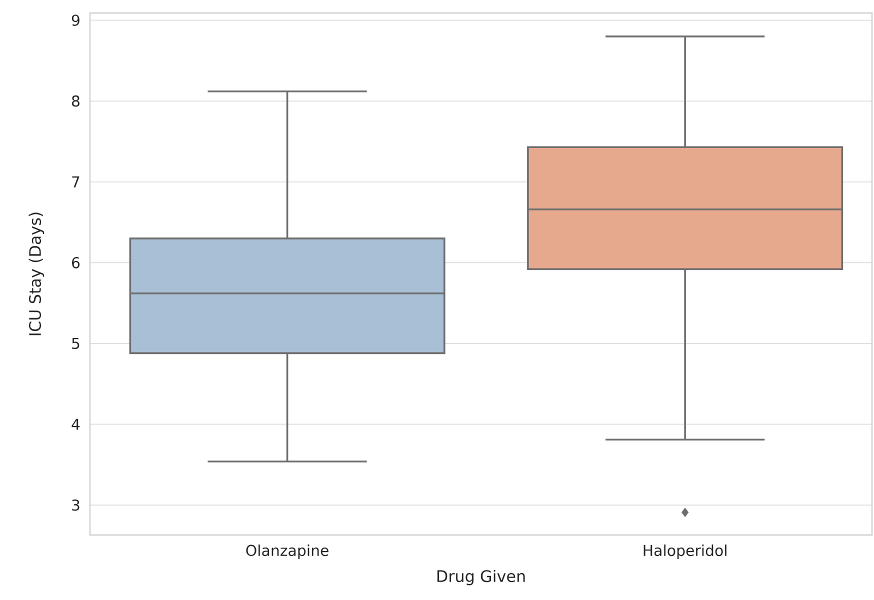  What do you see at coordinates (36, 274) in the screenshot?
I see `y-axis-title: ICU Stay (Days)` at bounding box center [36, 274].